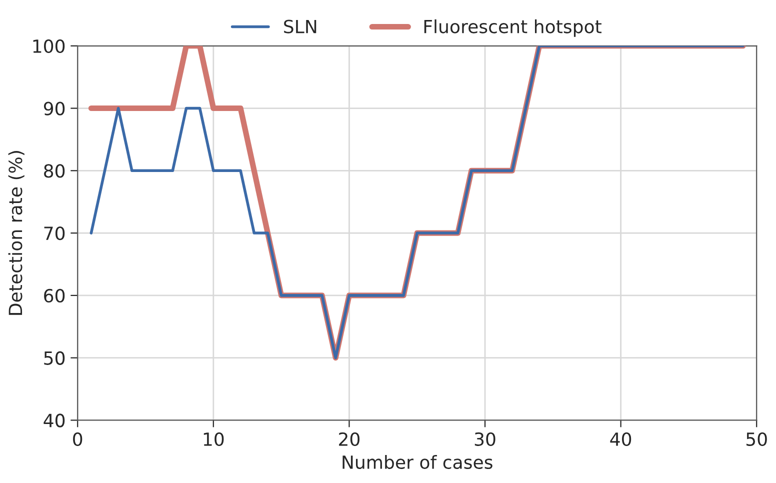 The image size is (776, 483). What do you see at coordinates (485, 439) in the screenshot?
I see `x-tick-label: 30` at bounding box center [485, 439].